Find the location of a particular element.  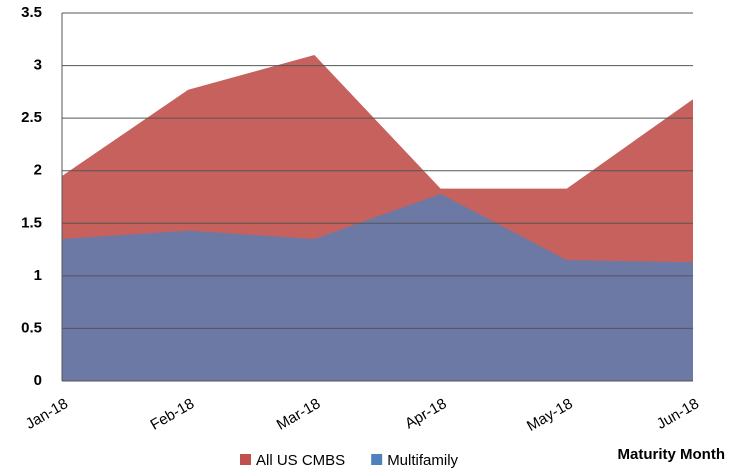

y-tick-label: 1 is located at coordinates (38, 275).